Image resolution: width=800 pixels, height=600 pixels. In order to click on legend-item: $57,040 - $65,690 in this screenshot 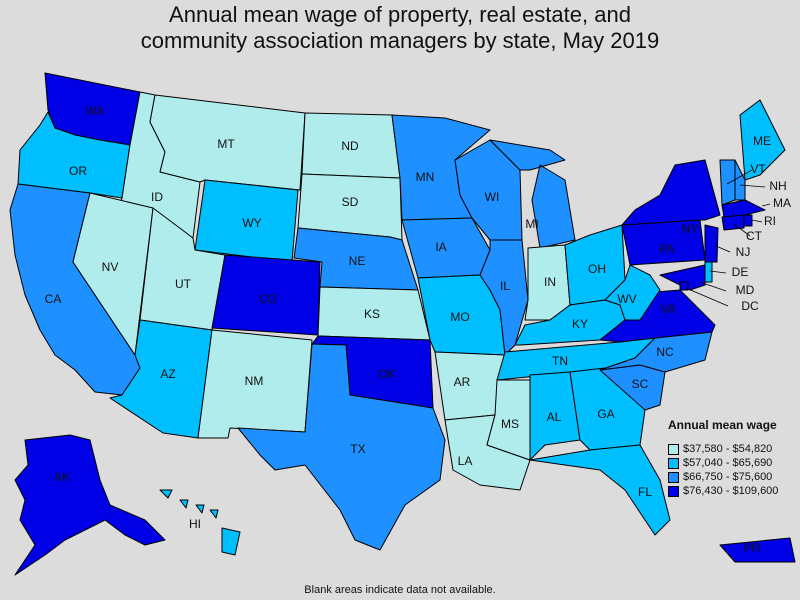, I will do `click(733, 463)`.